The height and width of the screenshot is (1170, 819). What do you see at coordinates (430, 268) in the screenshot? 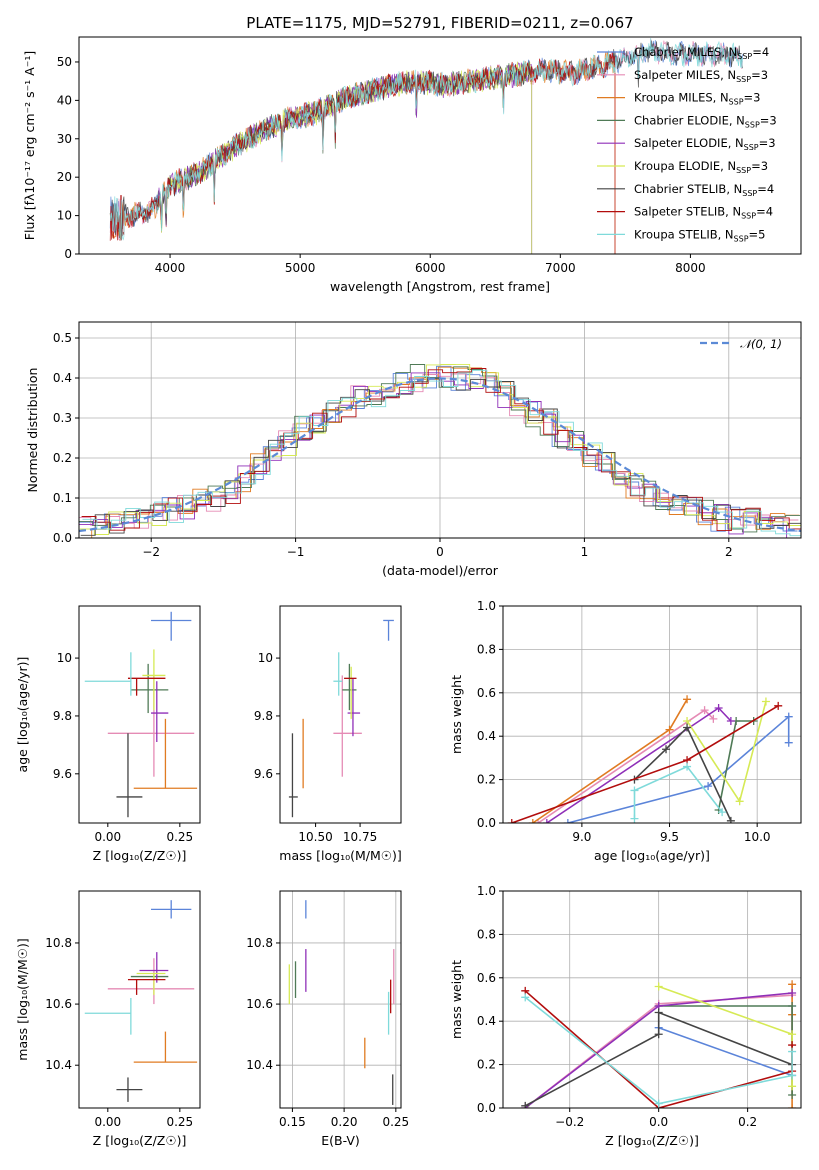
I see `x-tick-label: 6000` at bounding box center [430, 268].